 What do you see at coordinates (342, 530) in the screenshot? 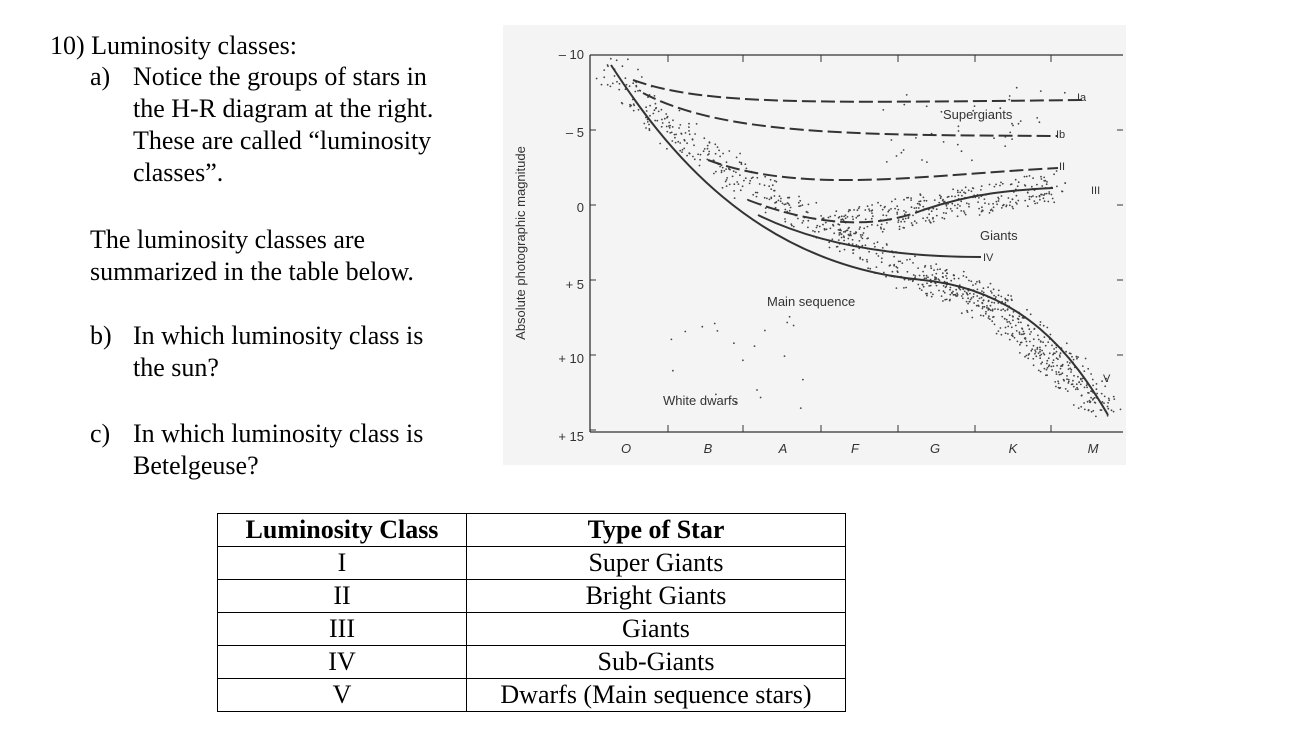
I see `col-header-luminosity-class: Luminosity Class` at bounding box center [342, 530].